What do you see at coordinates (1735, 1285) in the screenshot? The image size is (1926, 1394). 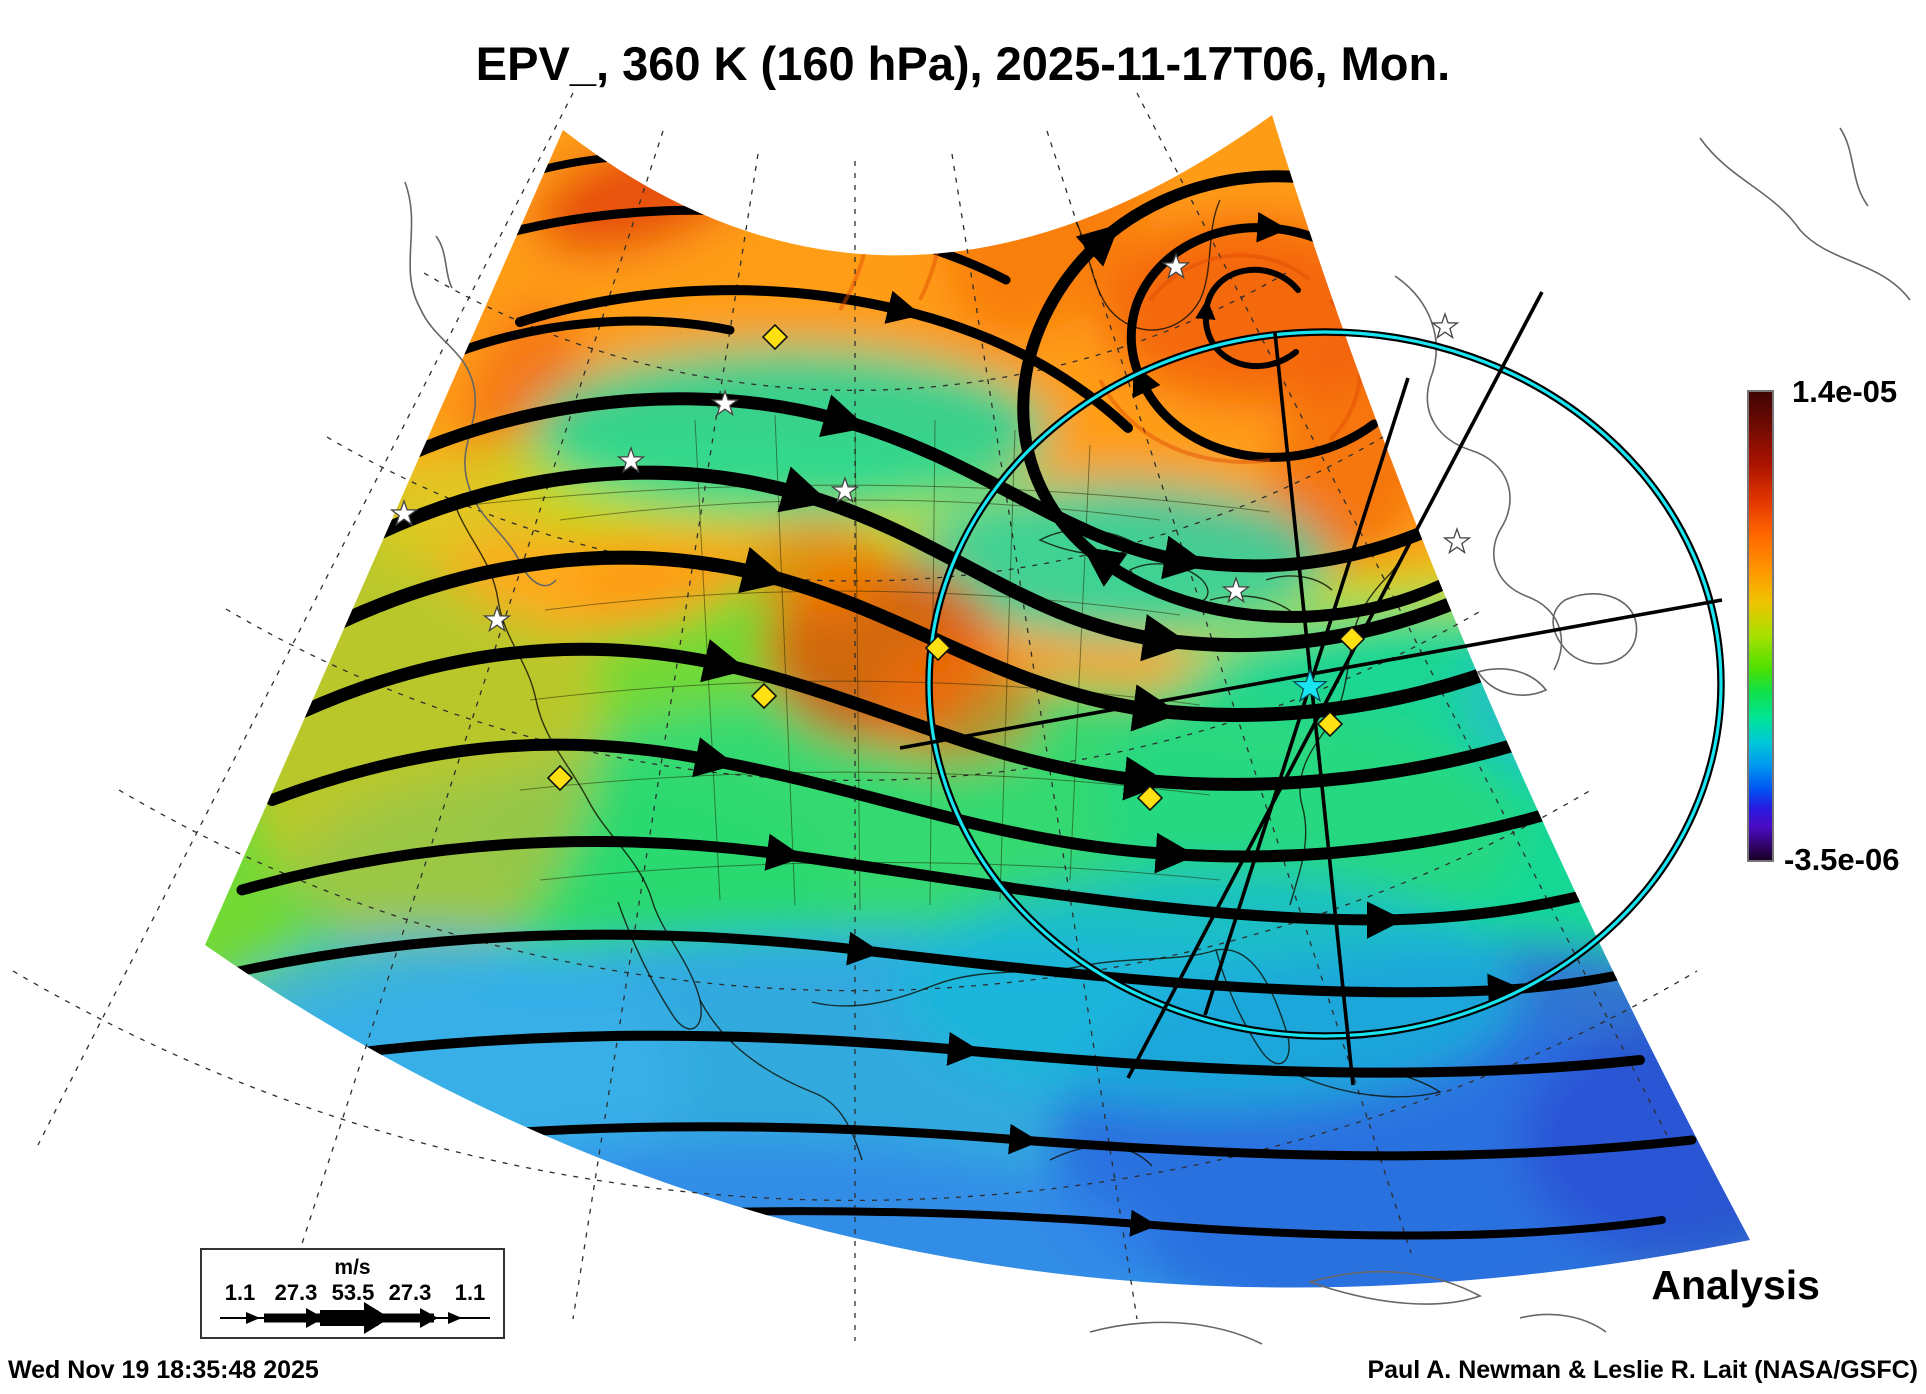 I see `product-type-label: Analysis` at bounding box center [1735, 1285].